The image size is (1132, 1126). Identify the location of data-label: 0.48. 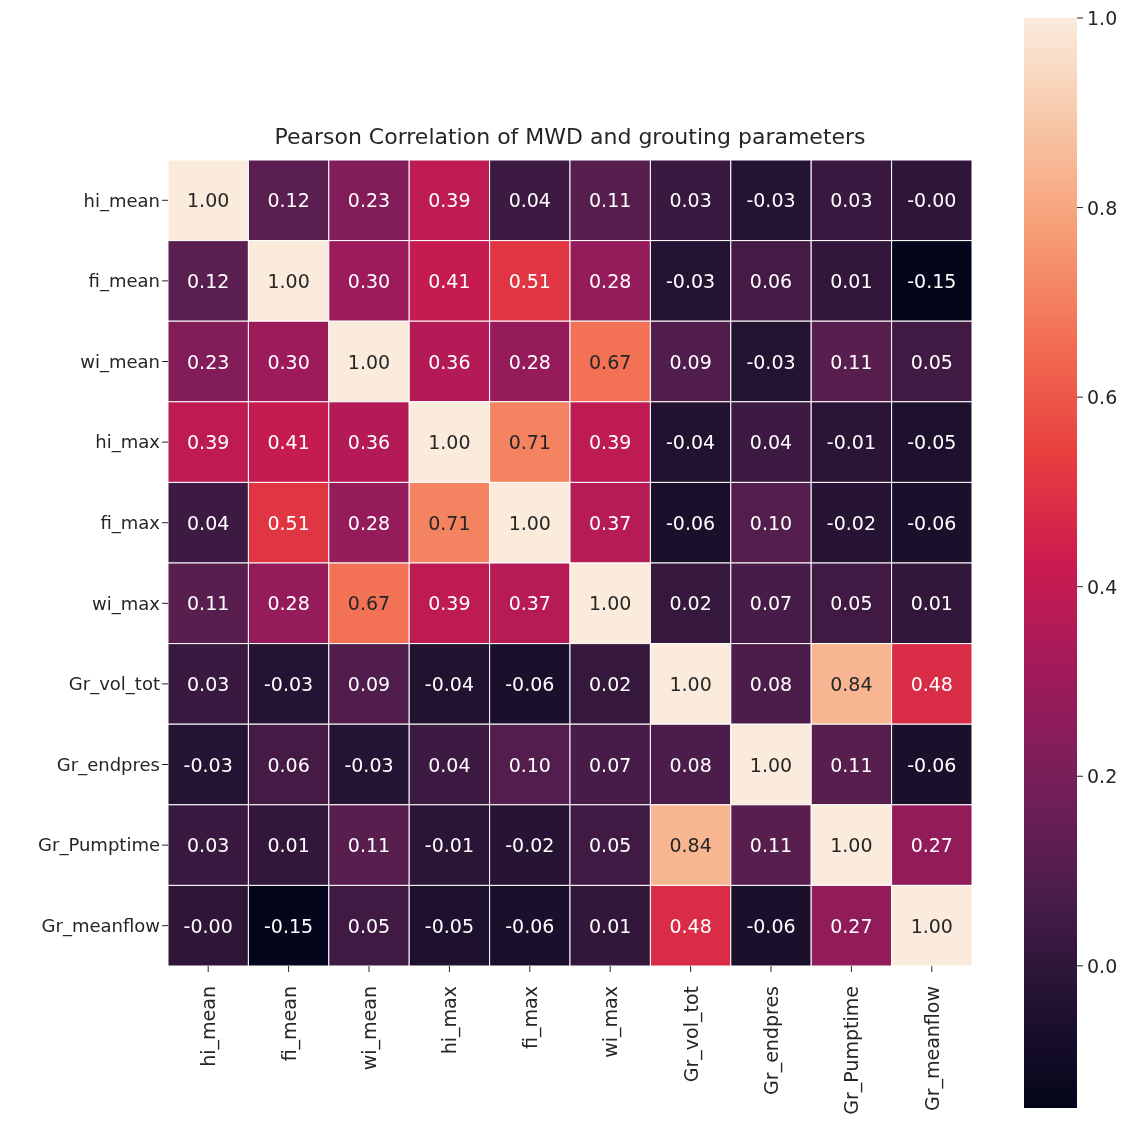
(690, 925).